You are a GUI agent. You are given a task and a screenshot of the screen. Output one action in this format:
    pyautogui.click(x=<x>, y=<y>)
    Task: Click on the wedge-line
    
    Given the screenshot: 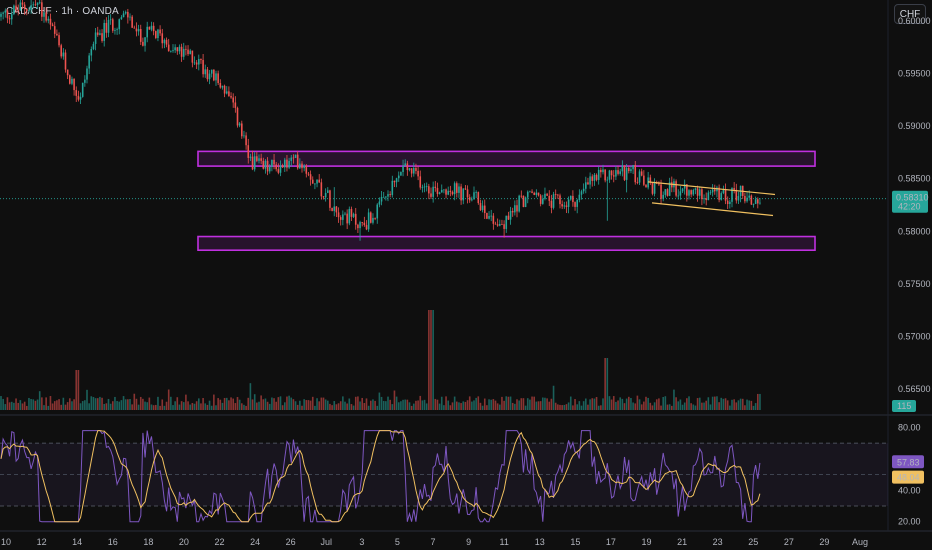 What is the action you would take?
    pyautogui.click(x=712, y=209)
    